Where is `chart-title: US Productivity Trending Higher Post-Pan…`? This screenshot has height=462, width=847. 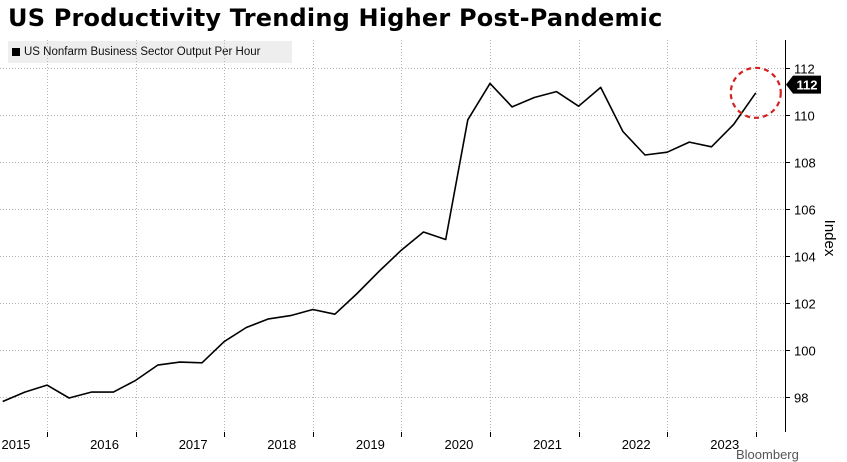
chart-title: US Productivity Trending Higher Post-Pan… is located at coordinates (335, 18).